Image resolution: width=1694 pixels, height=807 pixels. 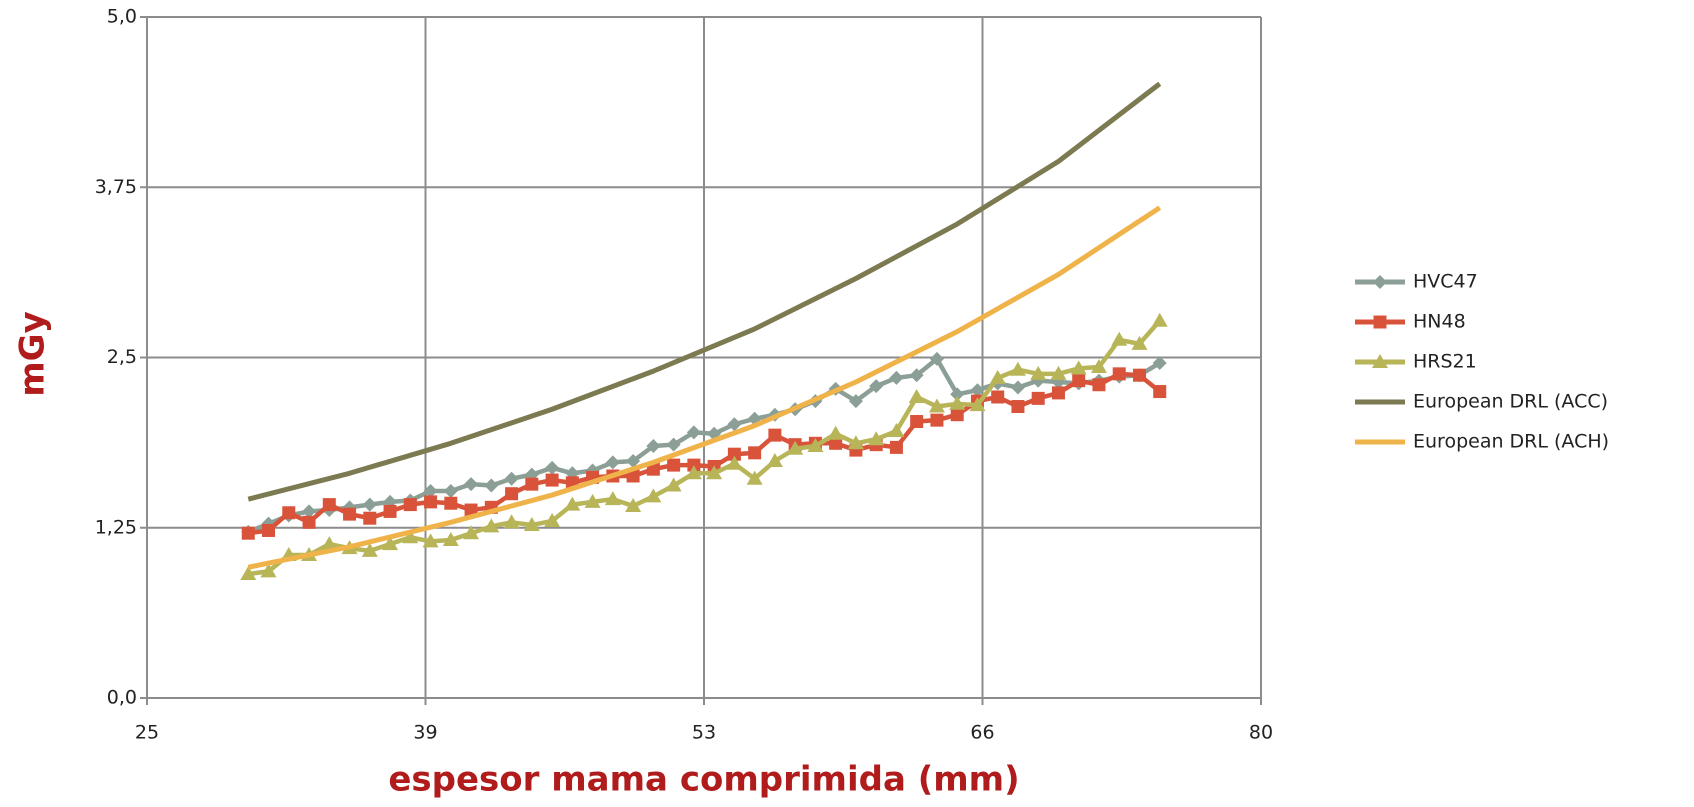 I want to click on y-tick-label: 1,25, so click(x=116, y=527).